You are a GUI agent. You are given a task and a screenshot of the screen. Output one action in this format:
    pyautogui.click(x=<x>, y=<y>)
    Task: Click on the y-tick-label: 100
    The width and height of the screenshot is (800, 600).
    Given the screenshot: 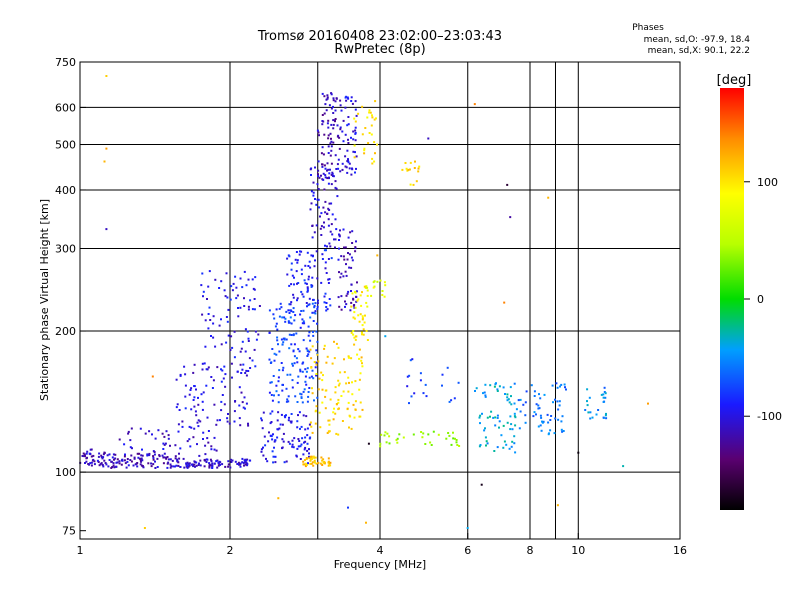 What is the action you would take?
    pyautogui.click(x=65, y=472)
    